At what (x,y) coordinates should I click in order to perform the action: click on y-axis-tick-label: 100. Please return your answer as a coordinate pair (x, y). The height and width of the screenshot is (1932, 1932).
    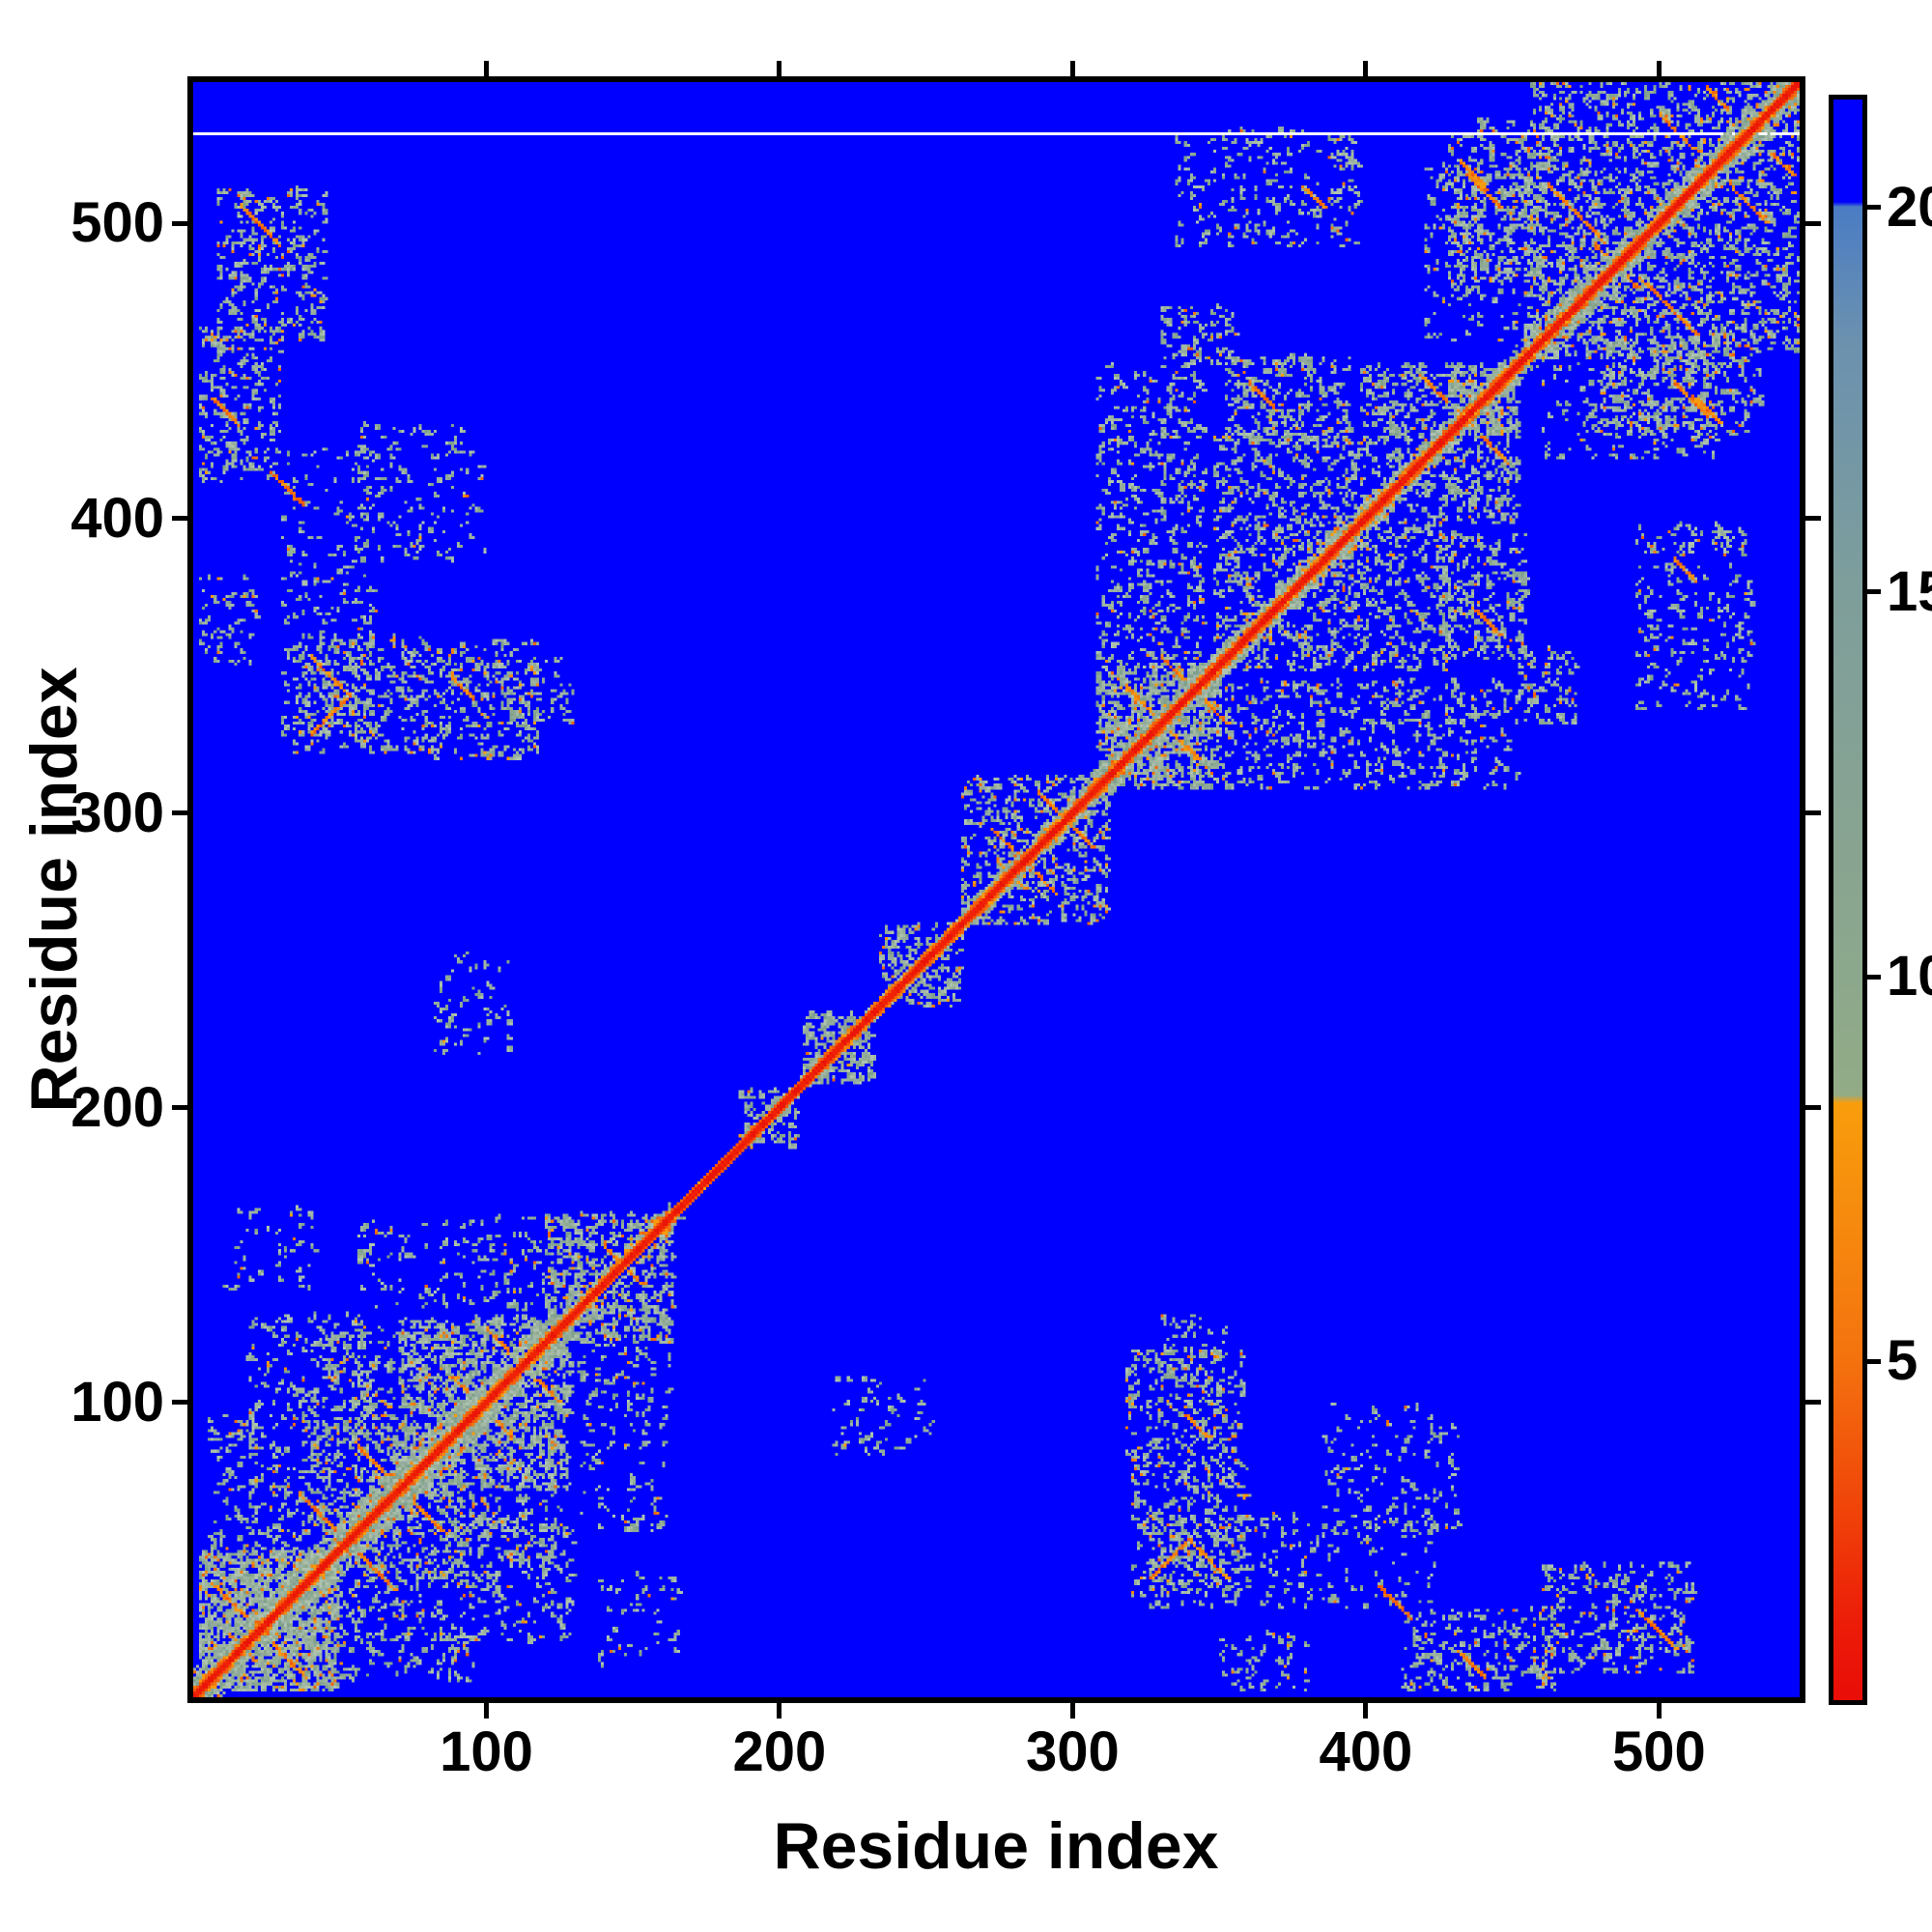
    Looking at the image, I should click on (117, 1402).